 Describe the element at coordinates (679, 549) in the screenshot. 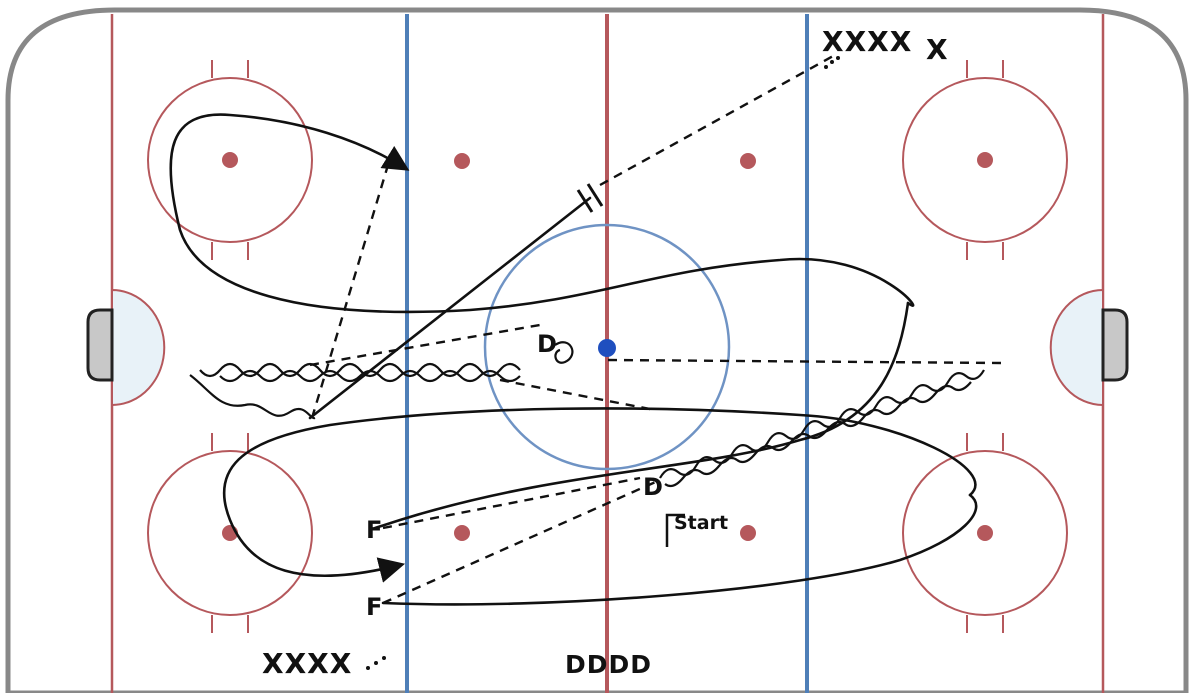

I see `skate-path-f-bottom` at that location.